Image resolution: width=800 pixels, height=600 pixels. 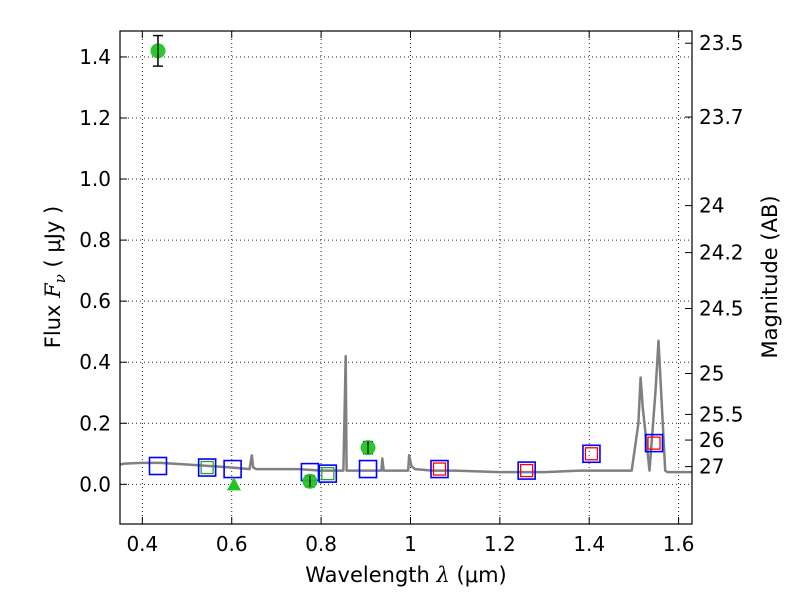 I want to click on y-tick-label: 0.0, so click(x=95, y=484).